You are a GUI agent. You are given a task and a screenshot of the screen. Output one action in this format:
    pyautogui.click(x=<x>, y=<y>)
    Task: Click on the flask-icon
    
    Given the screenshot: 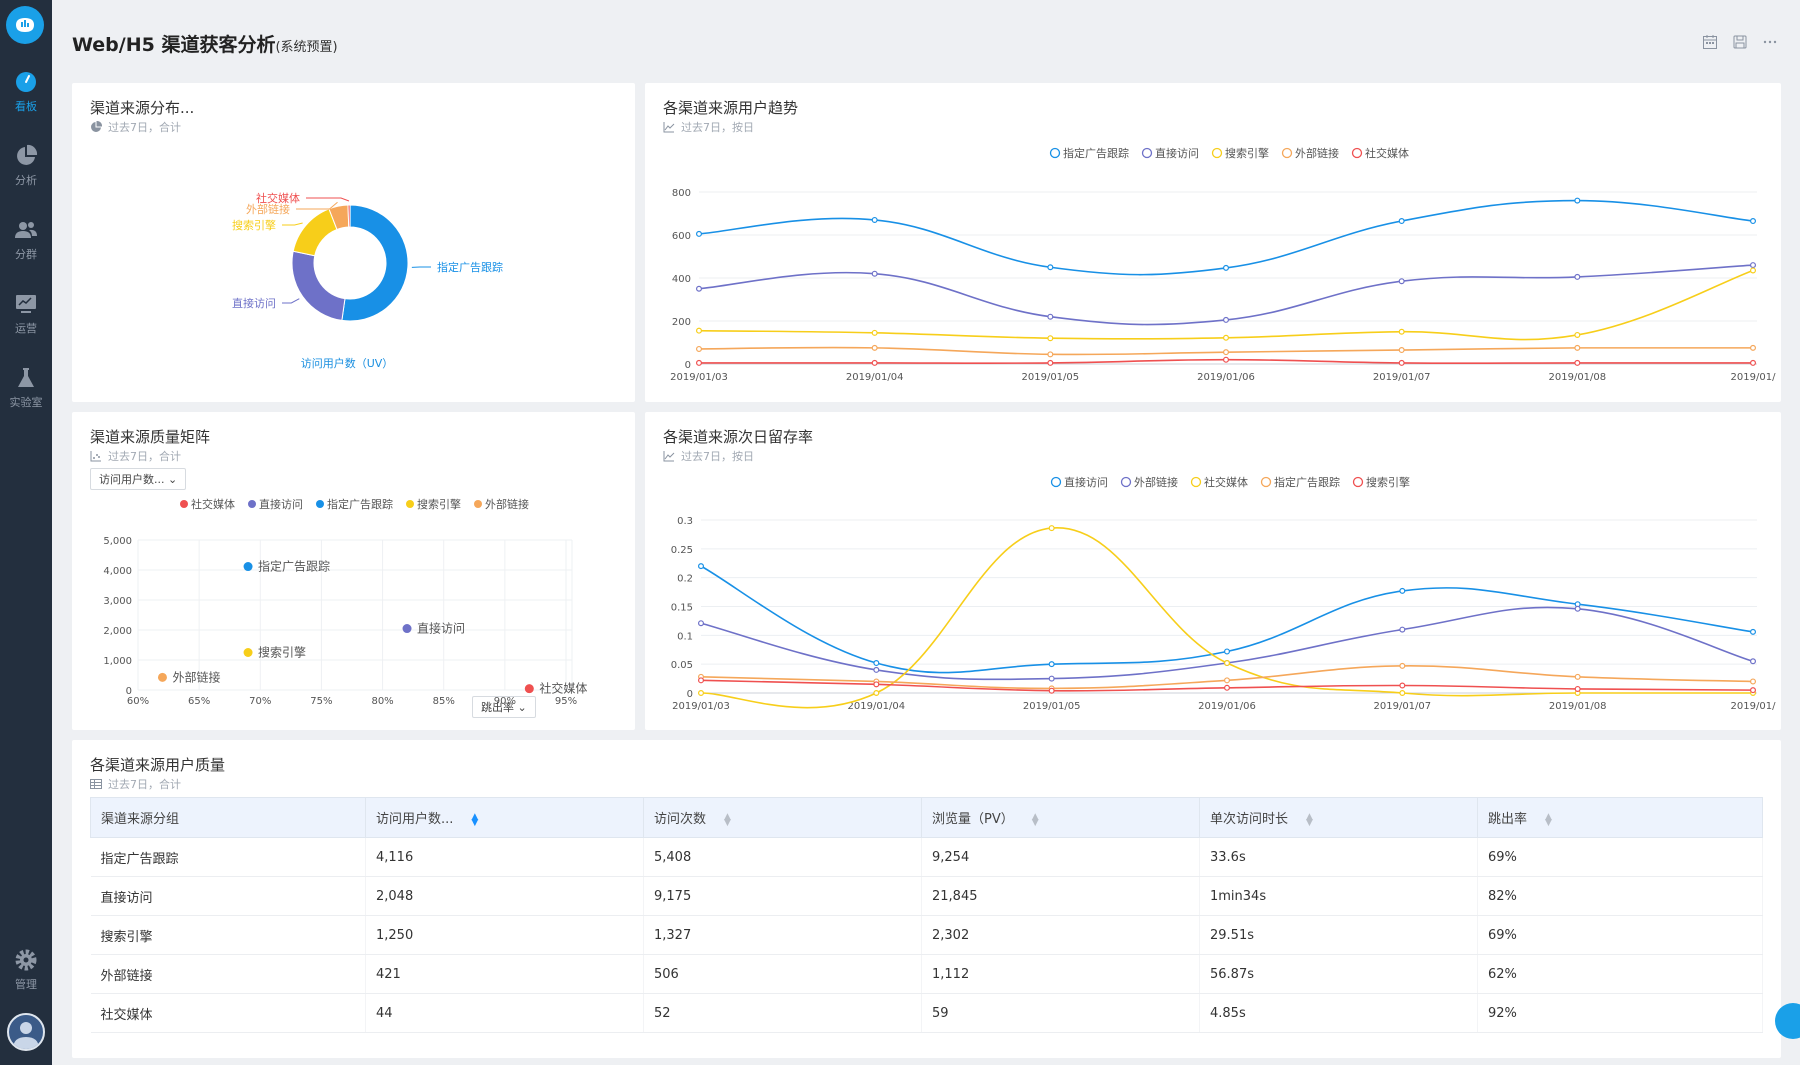 What is the action you would take?
    pyautogui.click(x=26, y=377)
    